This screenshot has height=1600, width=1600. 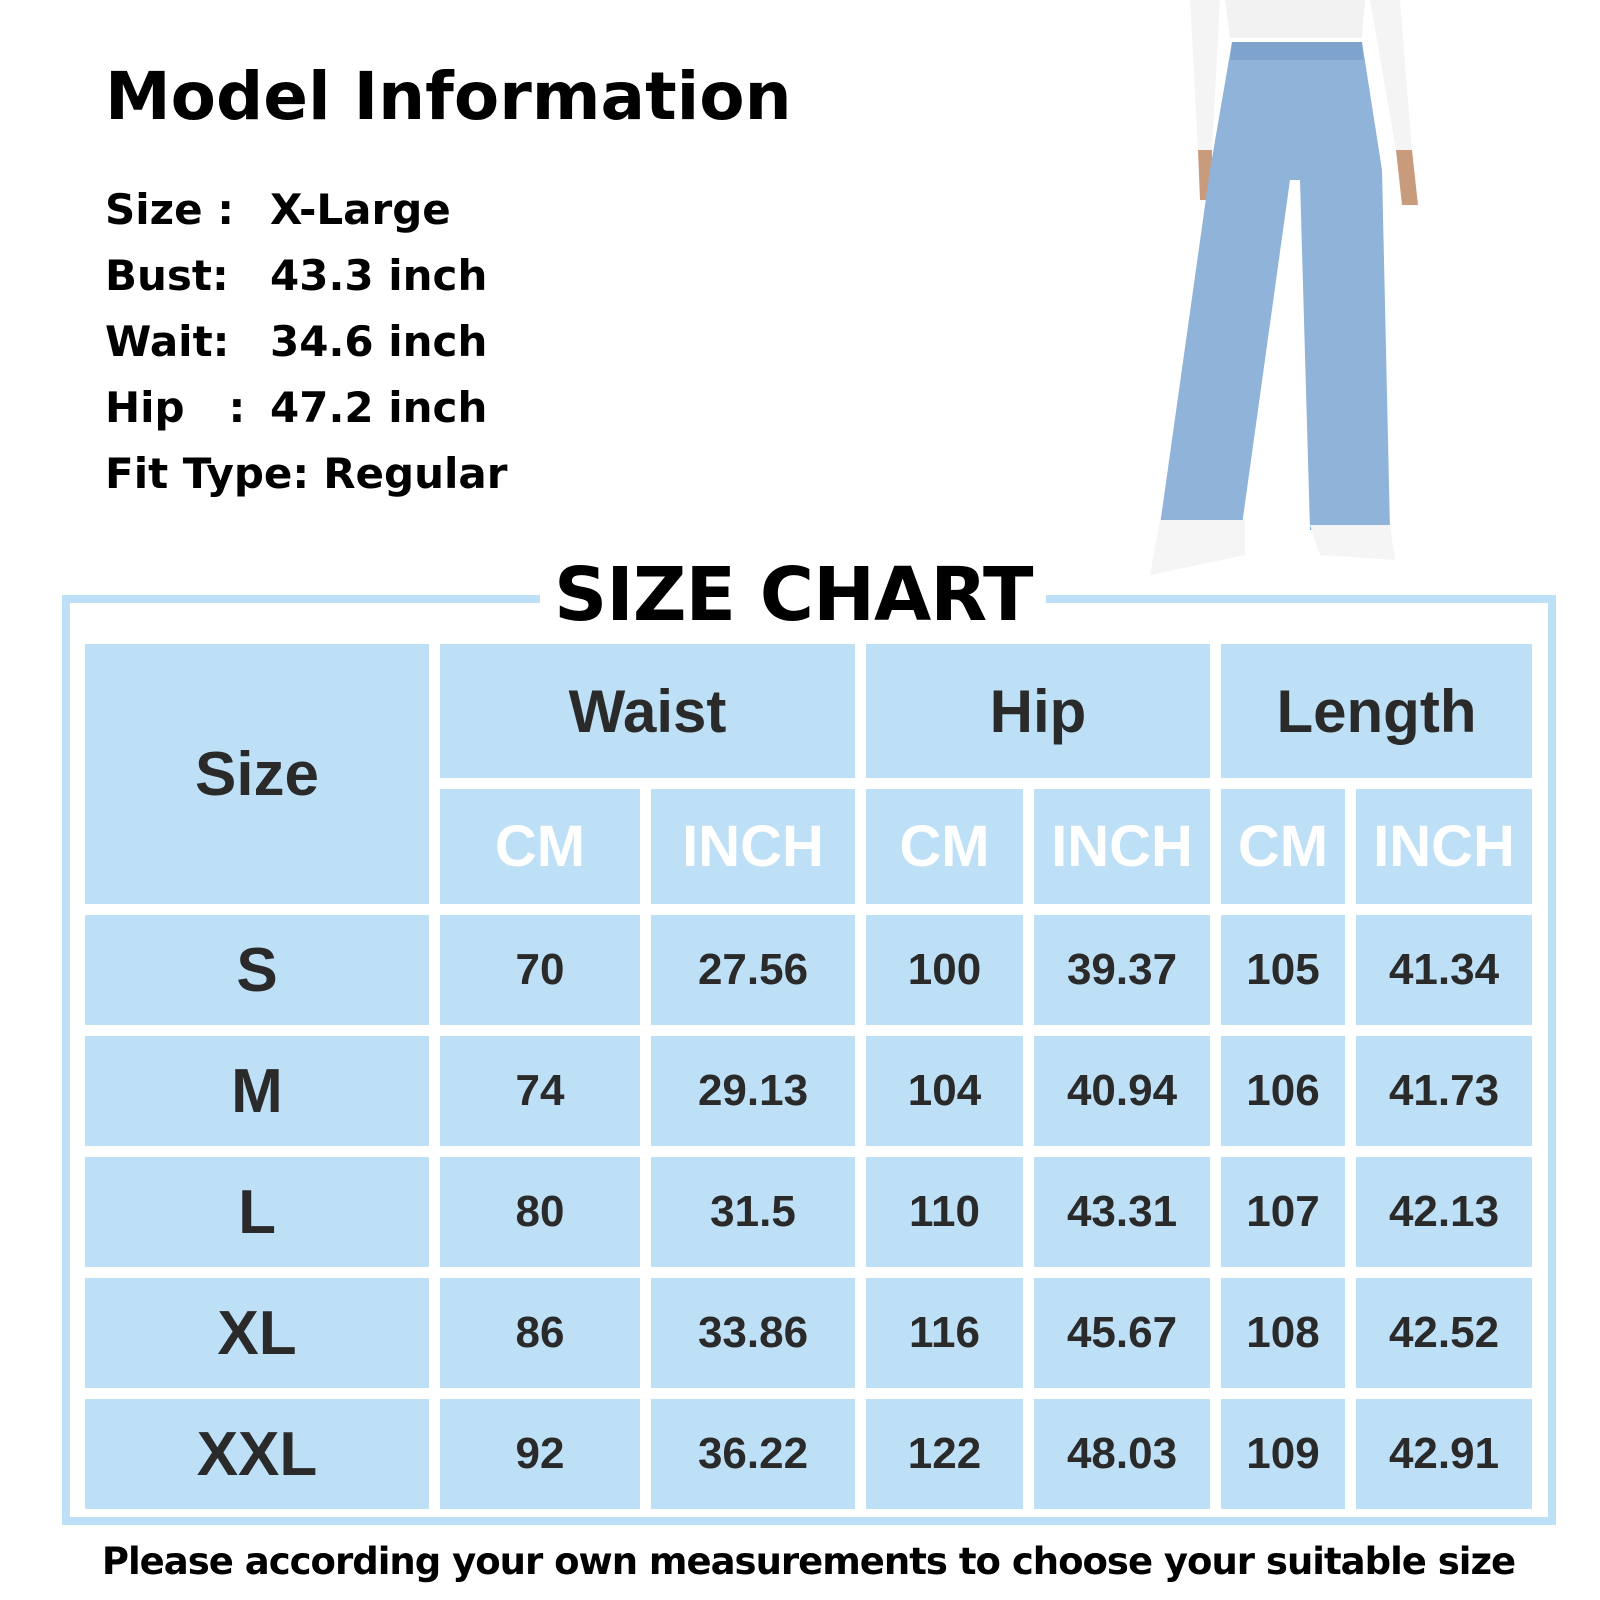 What do you see at coordinates (257, 1212) in the screenshot?
I see `size-label-l: L` at bounding box center [257, 1212].